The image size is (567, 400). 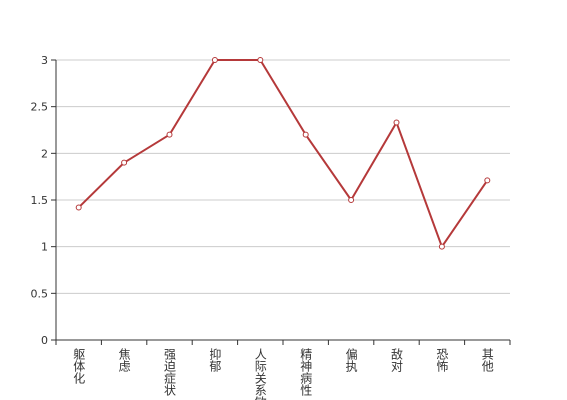 What do you see at coordinates (44, 247) in the screenshot?
I see `y-tick-label: 1` at bounding box center [44, 247].